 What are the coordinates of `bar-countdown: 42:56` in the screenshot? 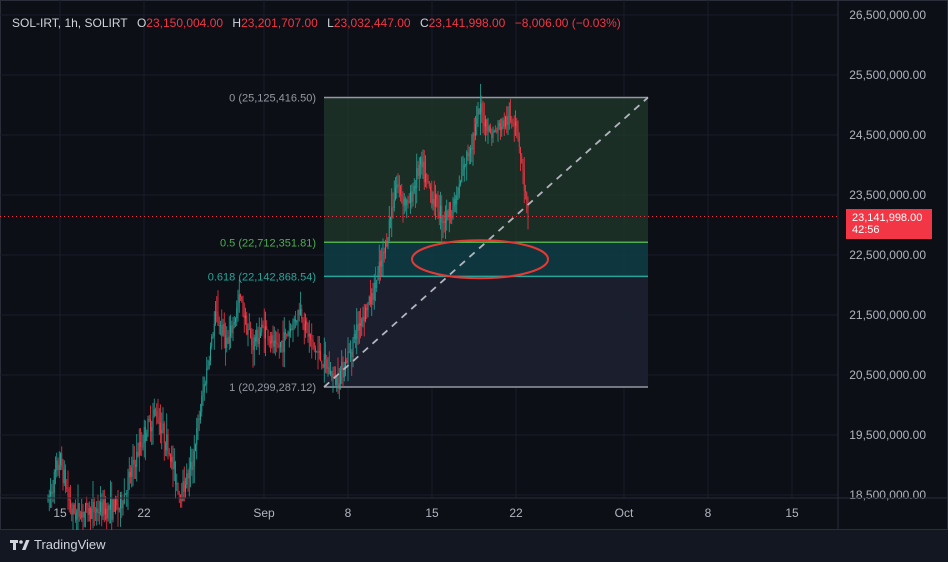 It's located at (866, 230).